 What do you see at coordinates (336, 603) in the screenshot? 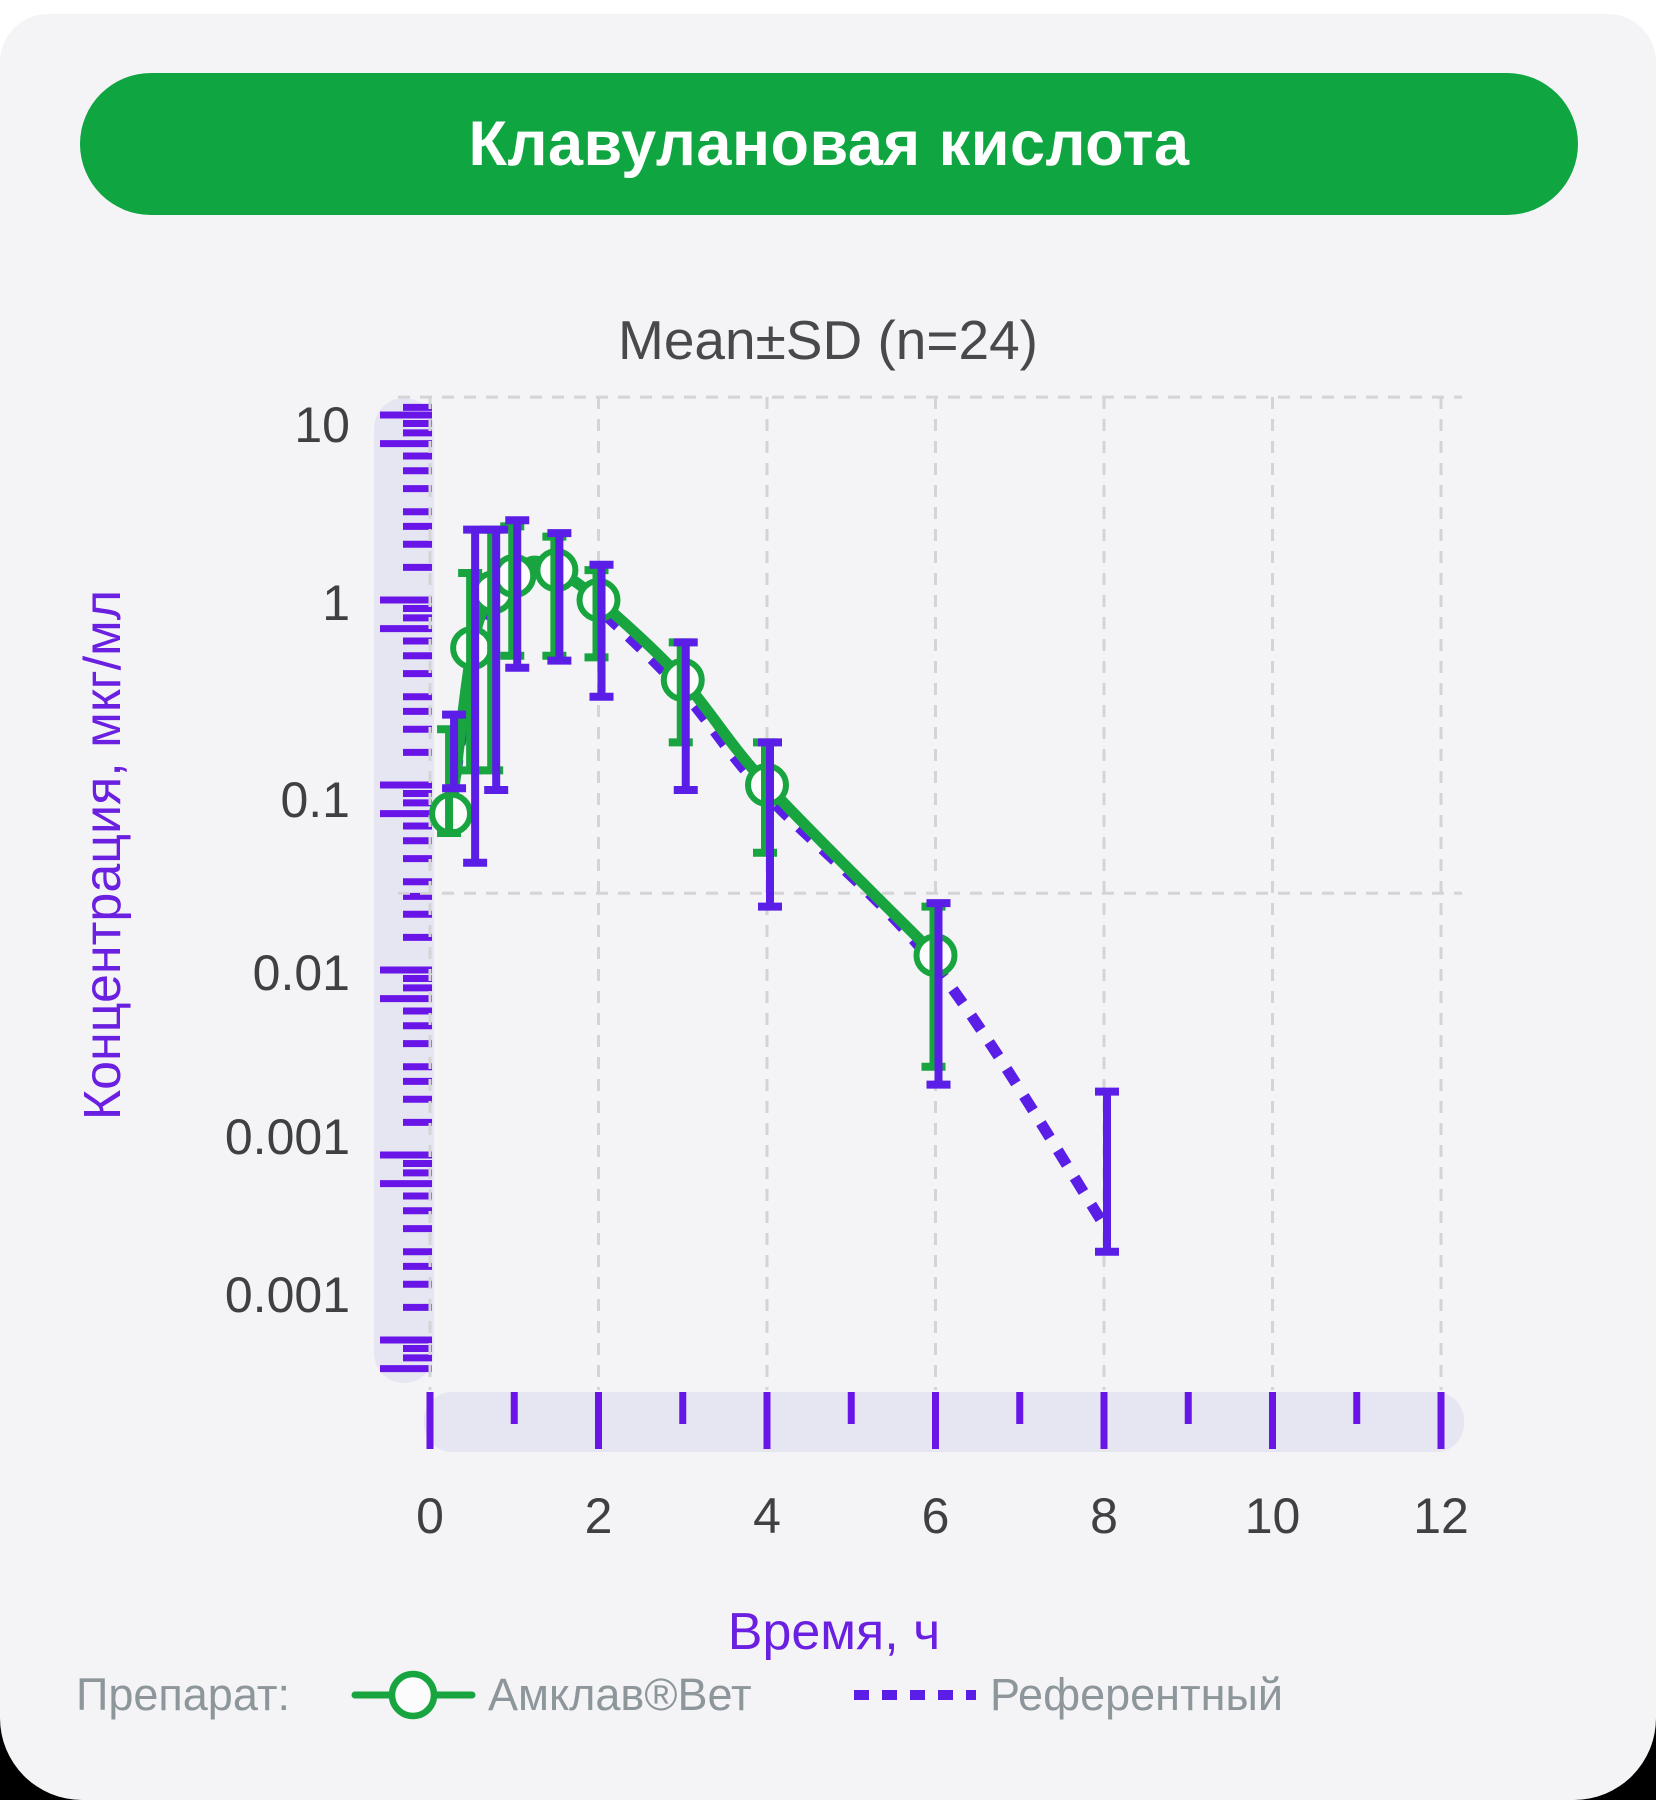
I see `y-tick-label: 1` at bounding box center [336, 603].